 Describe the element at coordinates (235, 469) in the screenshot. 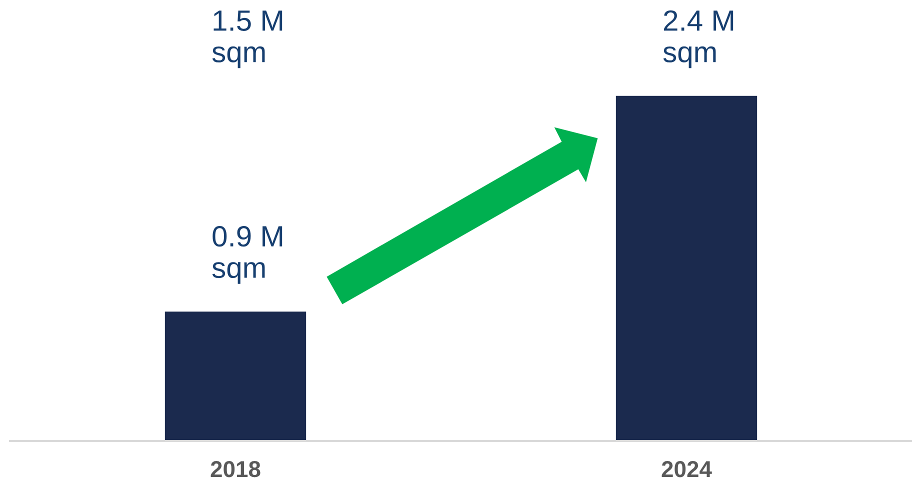

I see `x-tick-label: 2018` at that location.